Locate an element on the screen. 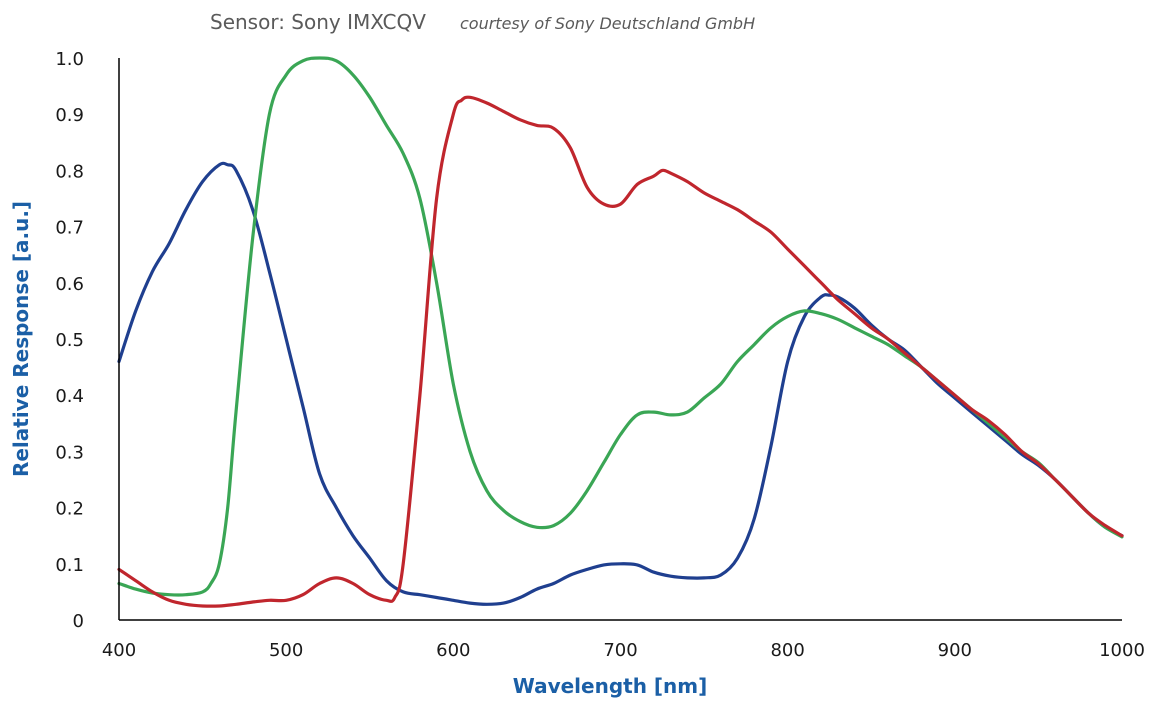 Image resolution: width=1160 pixels, height=704 pixels. x-tick-label: 400 is located at coordinates (119, 650).